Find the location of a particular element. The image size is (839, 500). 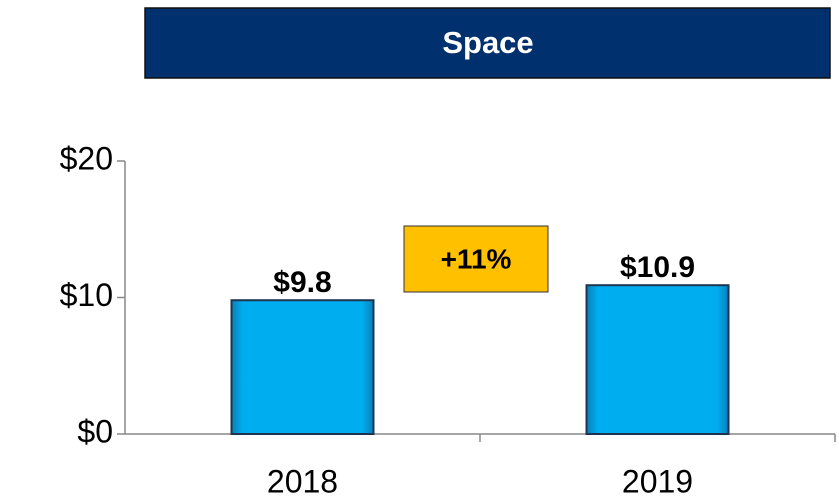

annotation-box is located at coordinates (476, 259).